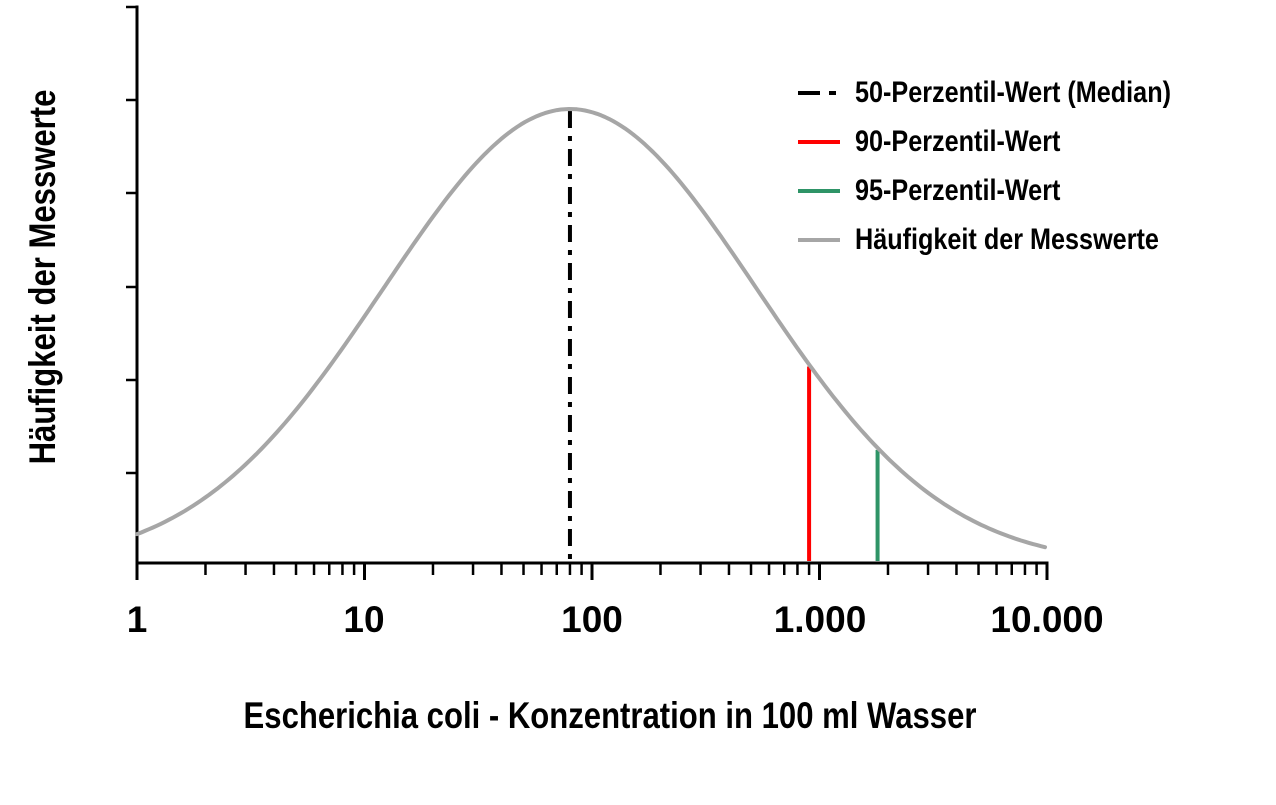 The width and height of the screenshot is (1276, 805). I want to click on legend-line-sample-p90, so click(819, 141).